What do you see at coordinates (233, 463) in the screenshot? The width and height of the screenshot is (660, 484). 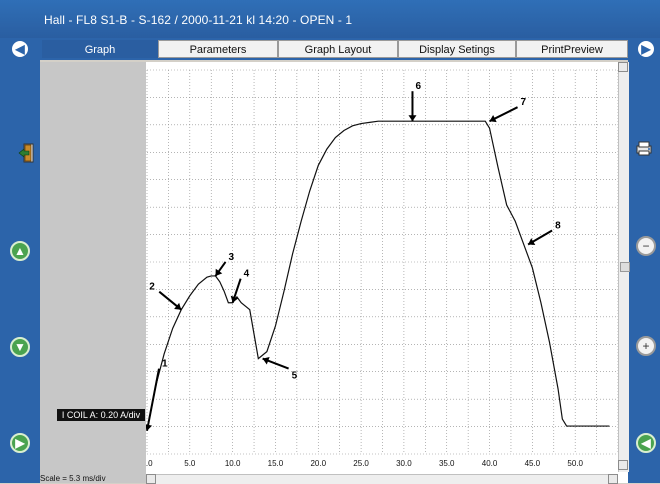 I see `x-tick-label: 10.0` at bounding box center [233, 463].